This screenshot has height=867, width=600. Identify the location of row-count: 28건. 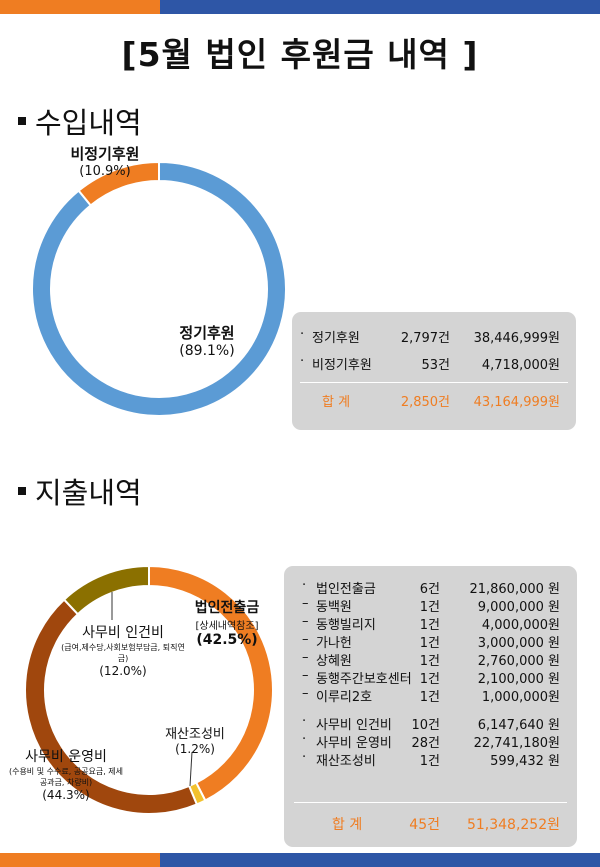
(425, 743).